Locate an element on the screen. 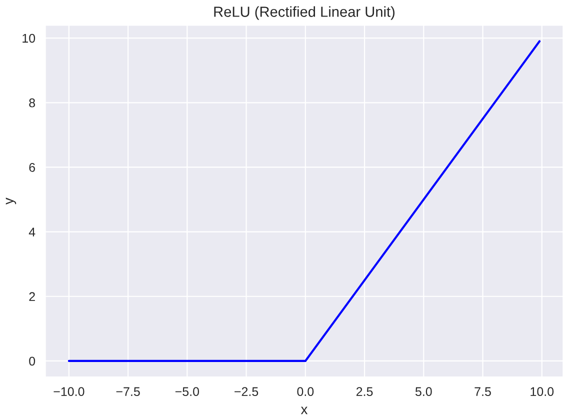  x-tick-label: −7.5 is located at coordinates (128, 391).